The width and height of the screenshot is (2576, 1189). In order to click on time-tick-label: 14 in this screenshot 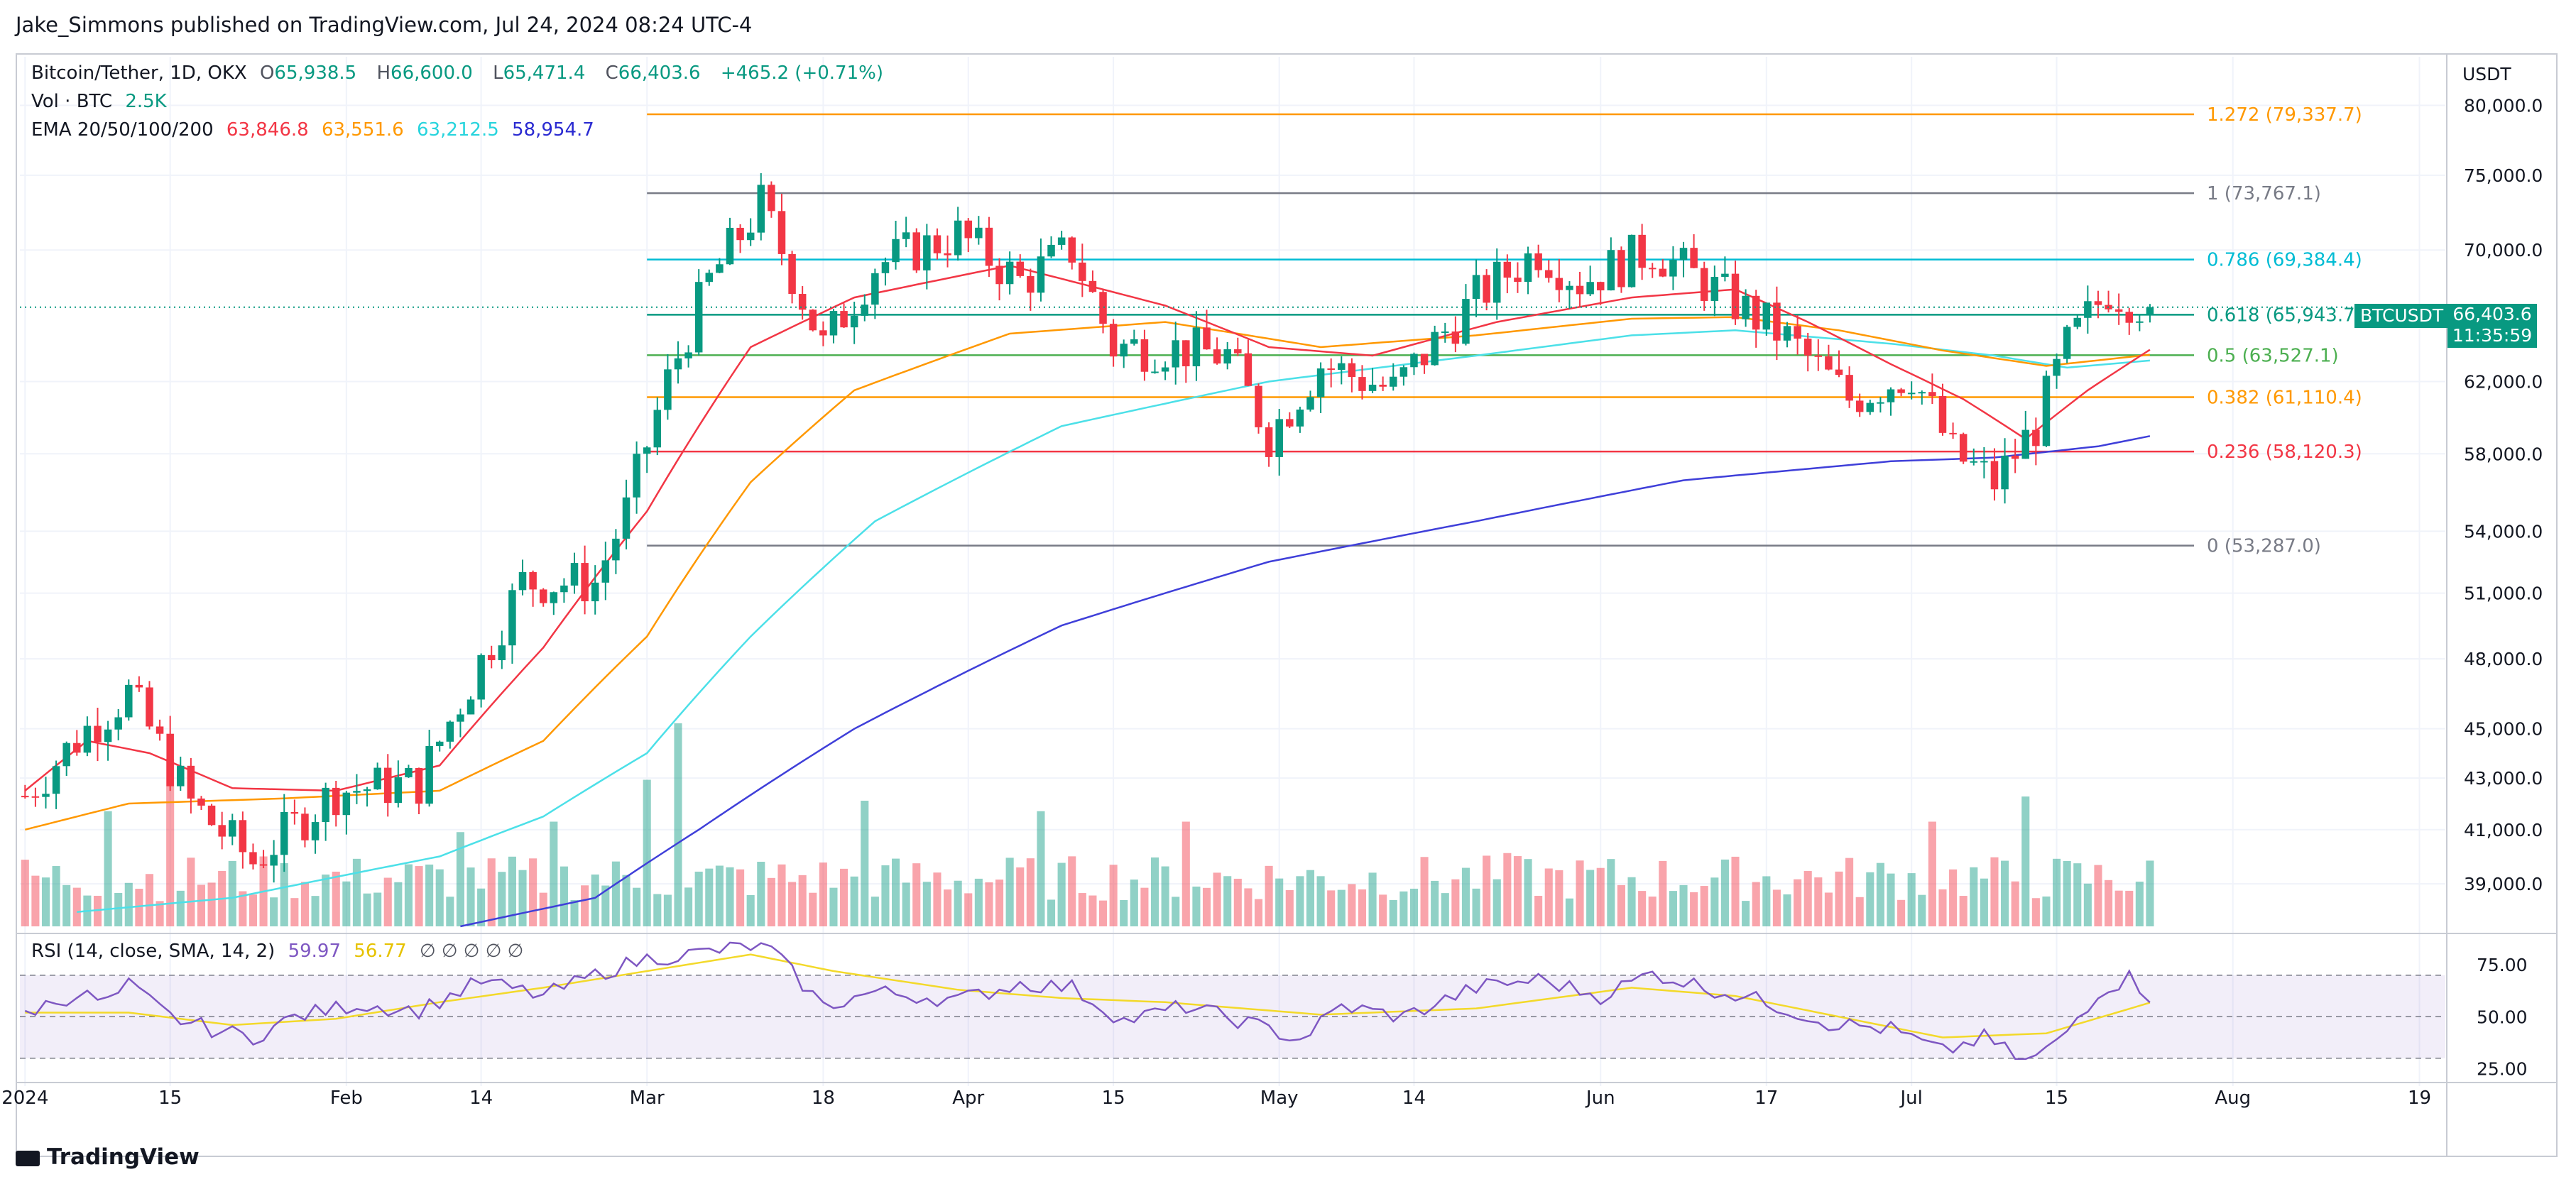, I will do `click(1414, 1098)`.